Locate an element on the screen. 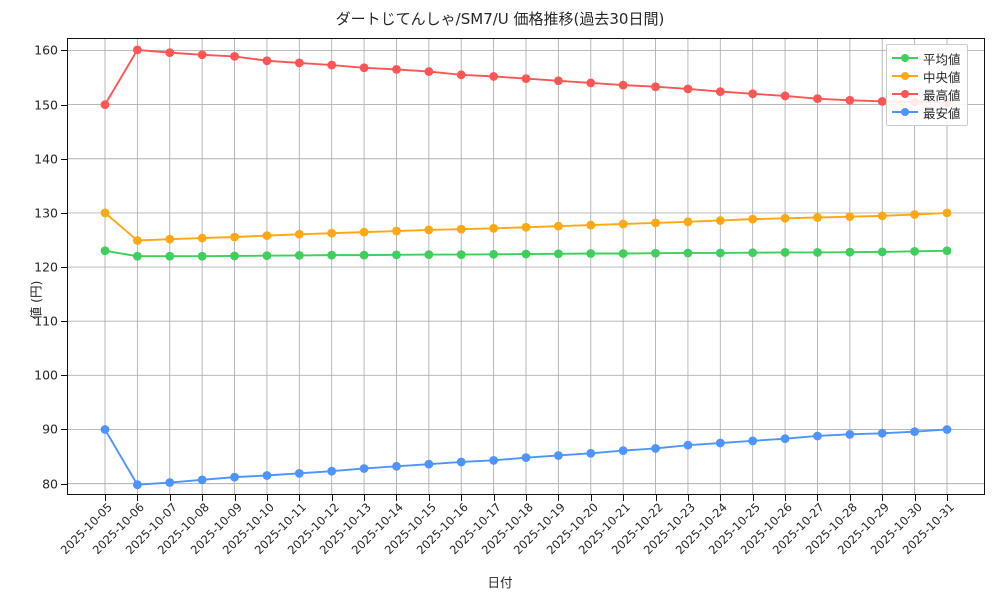 Image resolution: width=1000 pixels, height=600 pixels. chart-legend: 平均値中央値最高値最安値 is located at coordinates (927, 85).